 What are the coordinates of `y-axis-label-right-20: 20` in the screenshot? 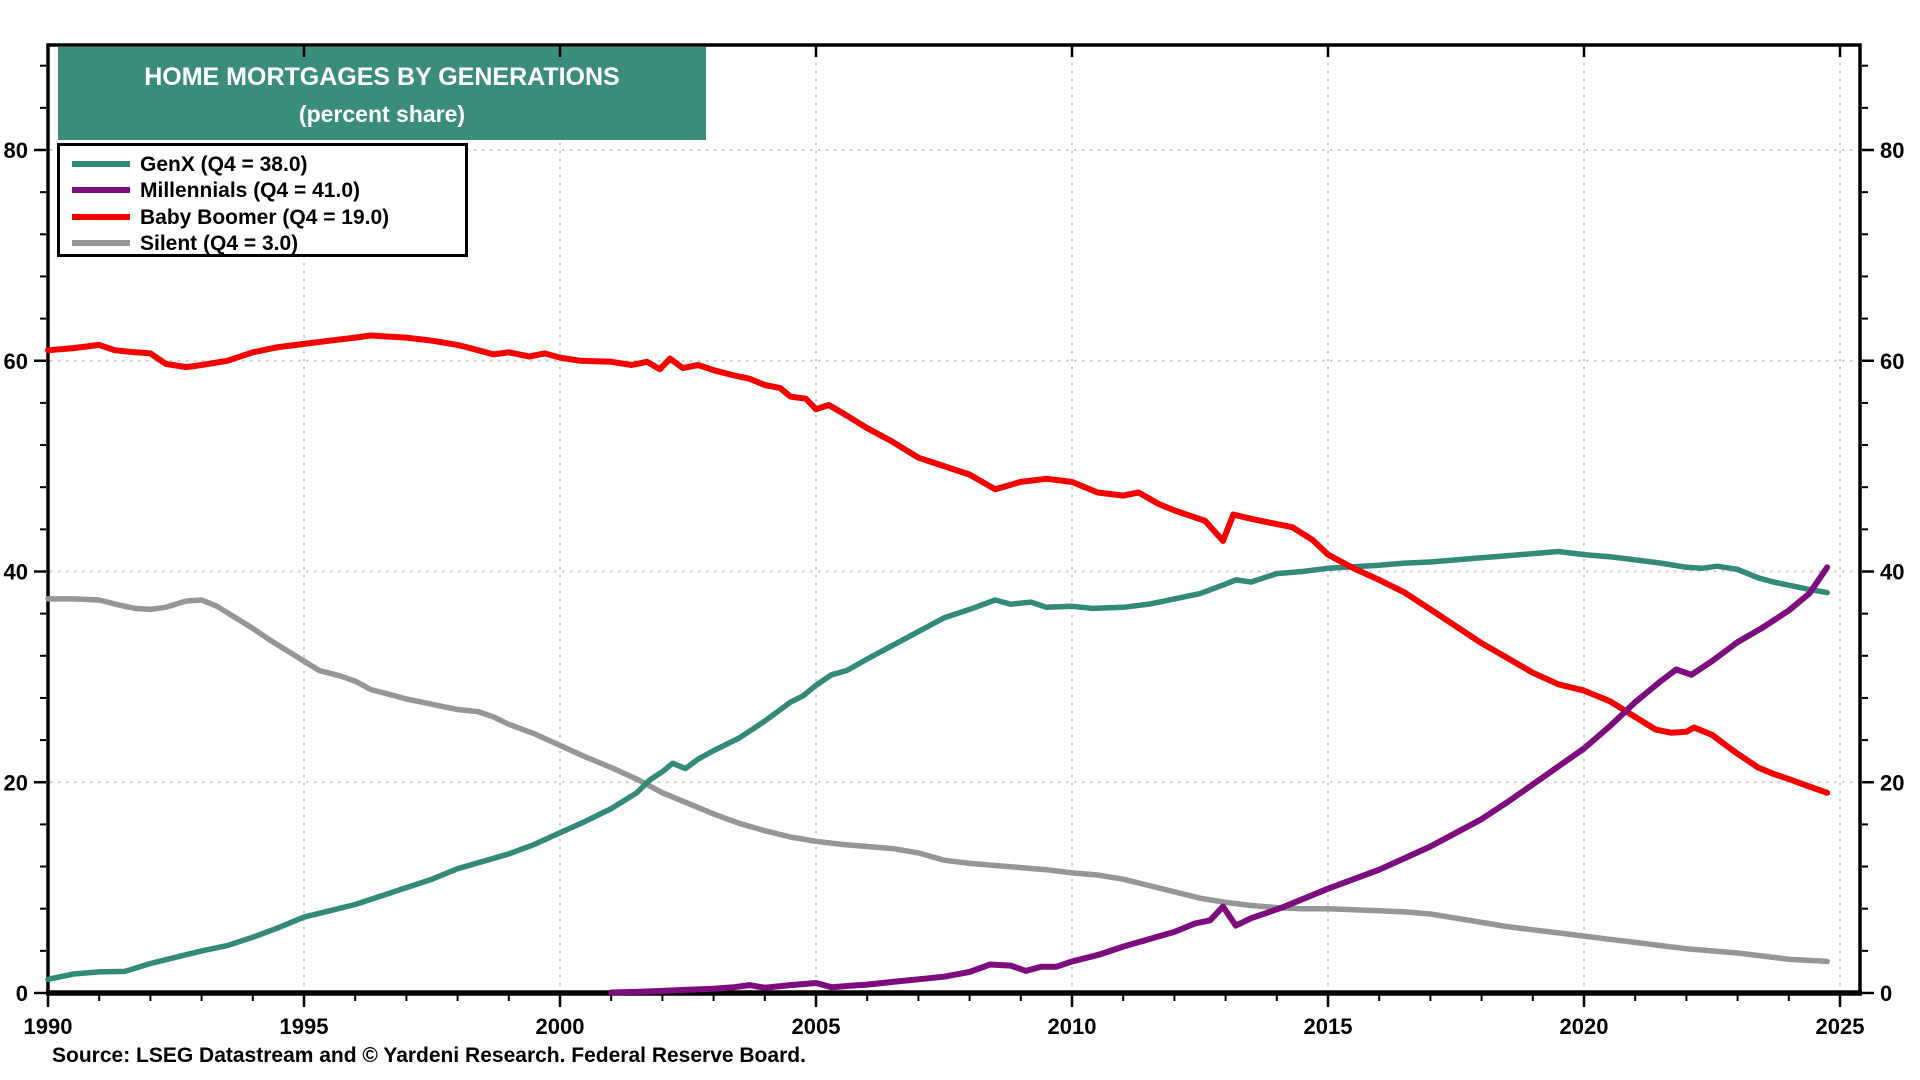 It's located at (1892, 782).